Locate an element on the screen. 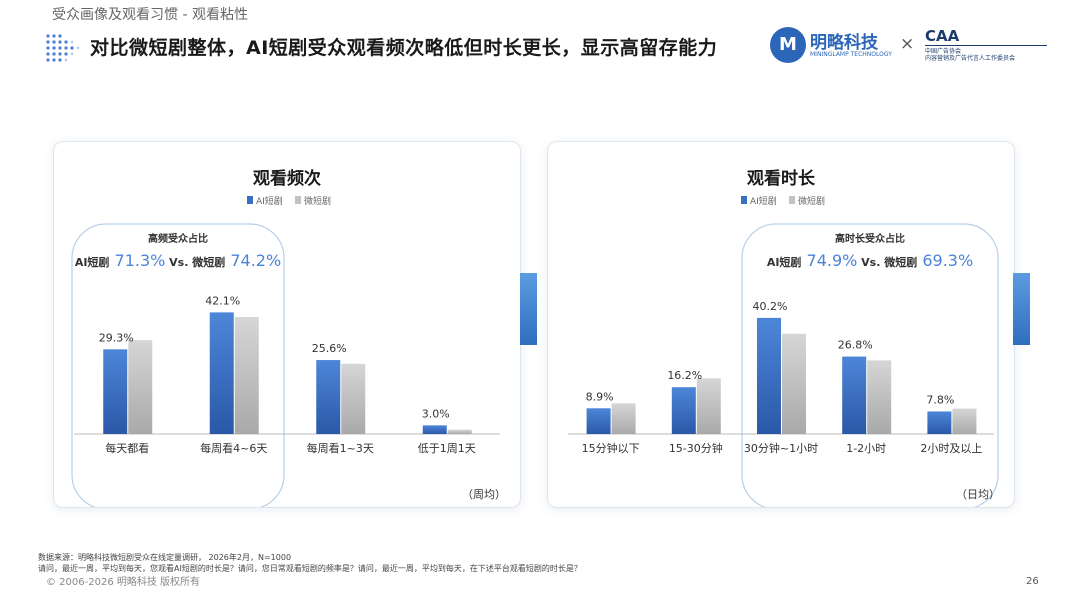 This screenshot has height=608, width=1080. highlight-value-micro: 74.2% is located at coordinates (253, 260).